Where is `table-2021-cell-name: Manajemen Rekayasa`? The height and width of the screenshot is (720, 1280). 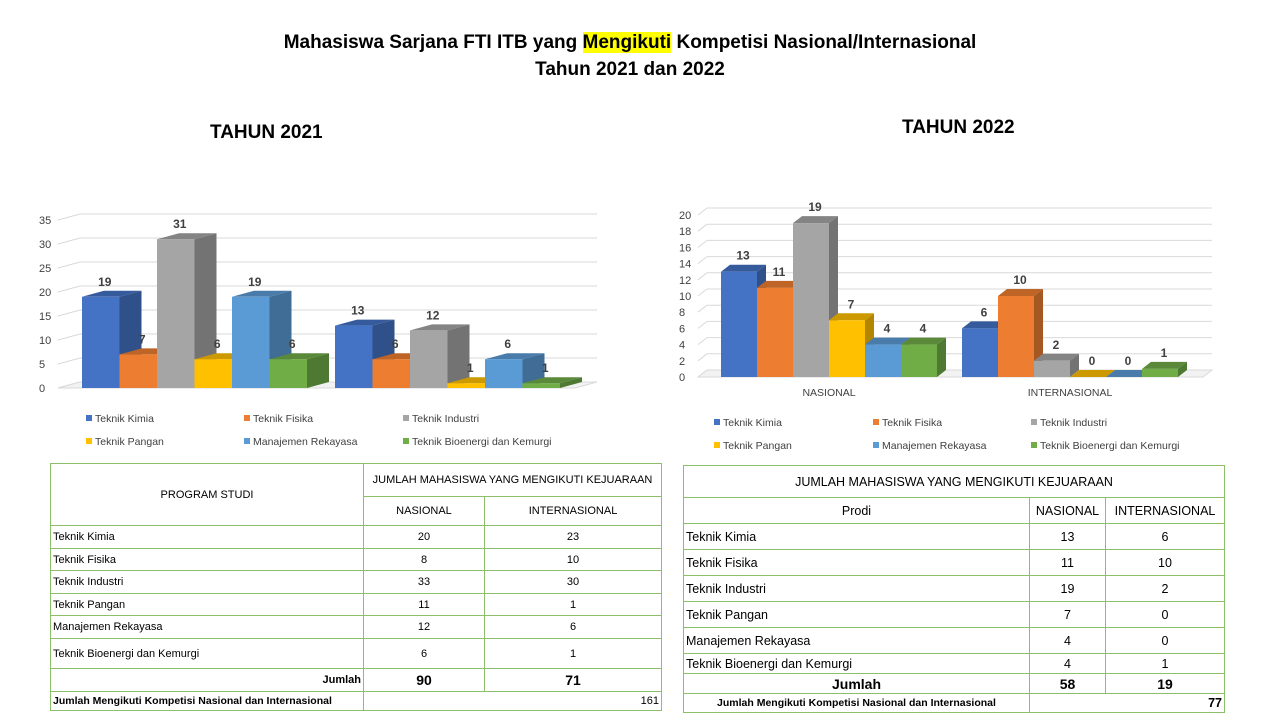
table-2021-cell-name: Manajemen Rekayasa is located at coordinates (207, 627).